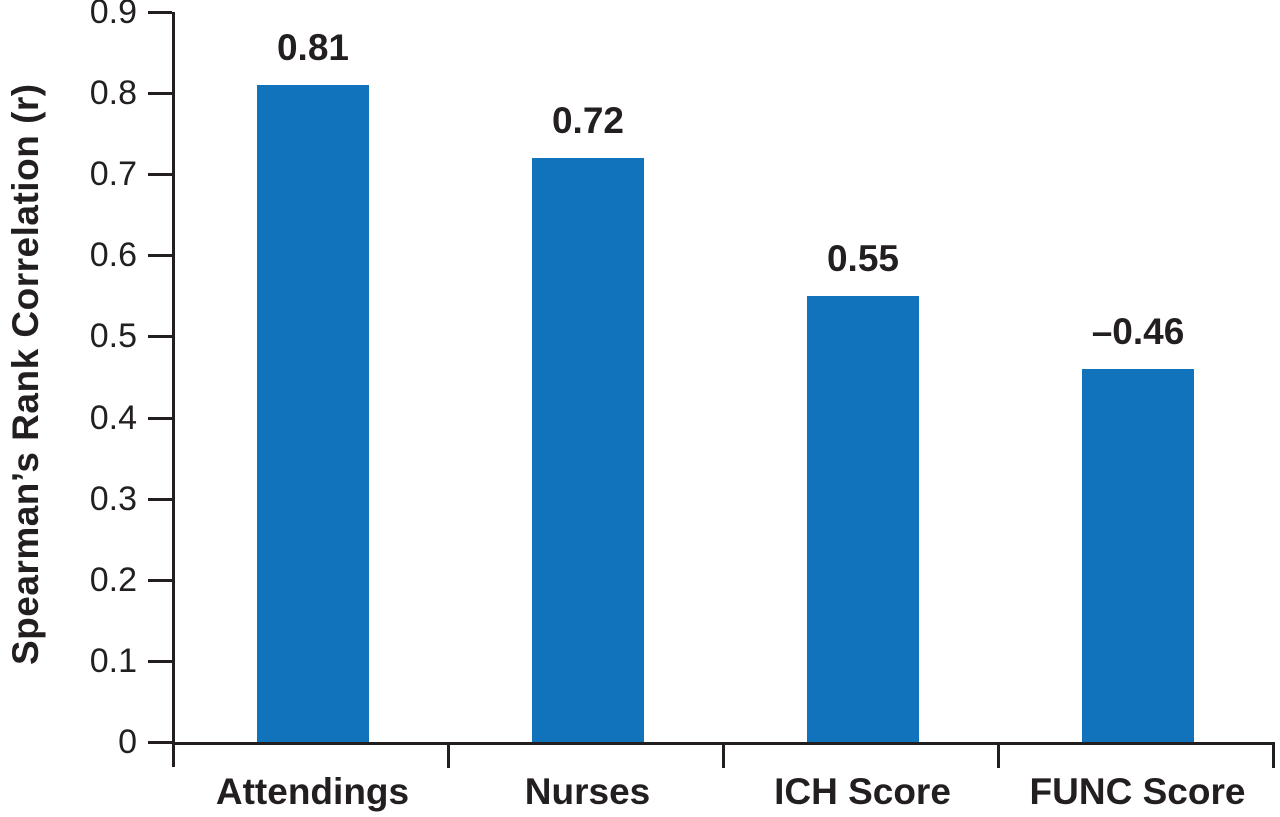 The image size is (1280, 817). Describe the element at coordinates (113, 174) in the screenshot. I see `y-axis-tick-label: 0.7` at that location.